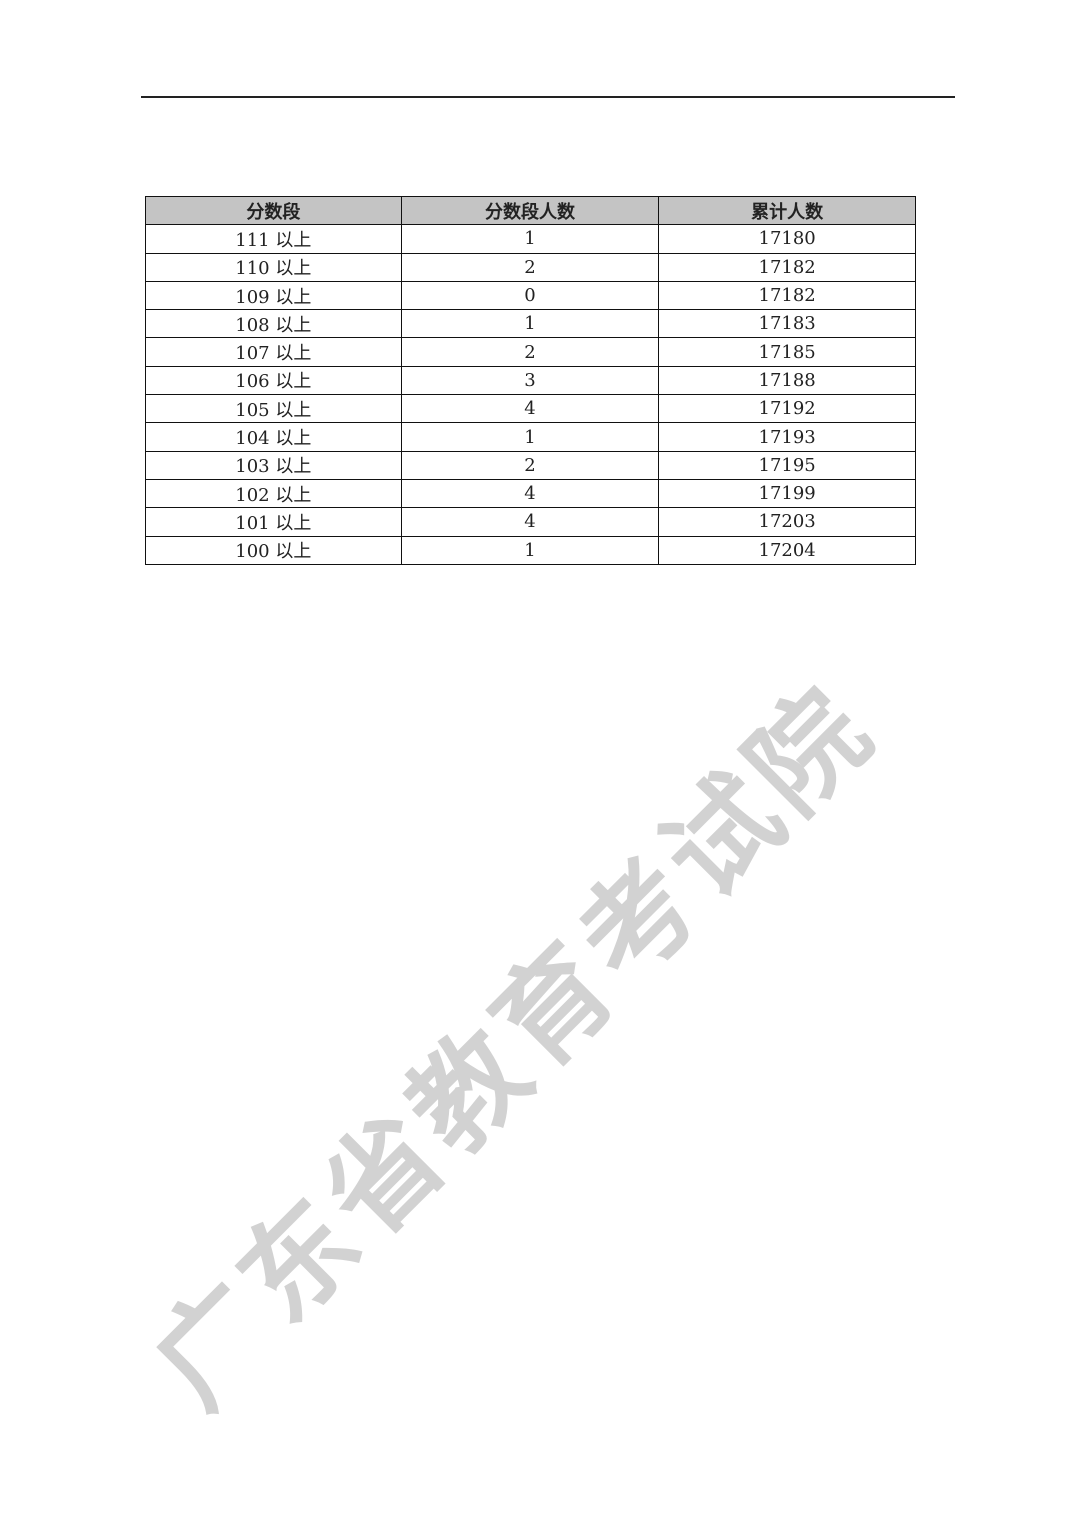 Image resolution: width=1080 pixels, height=1527 pixels. What do you see at coordinates (787, 437) in the screenshot?
I see `cumulative-cell: 17193` at bounding box center [787, 437].